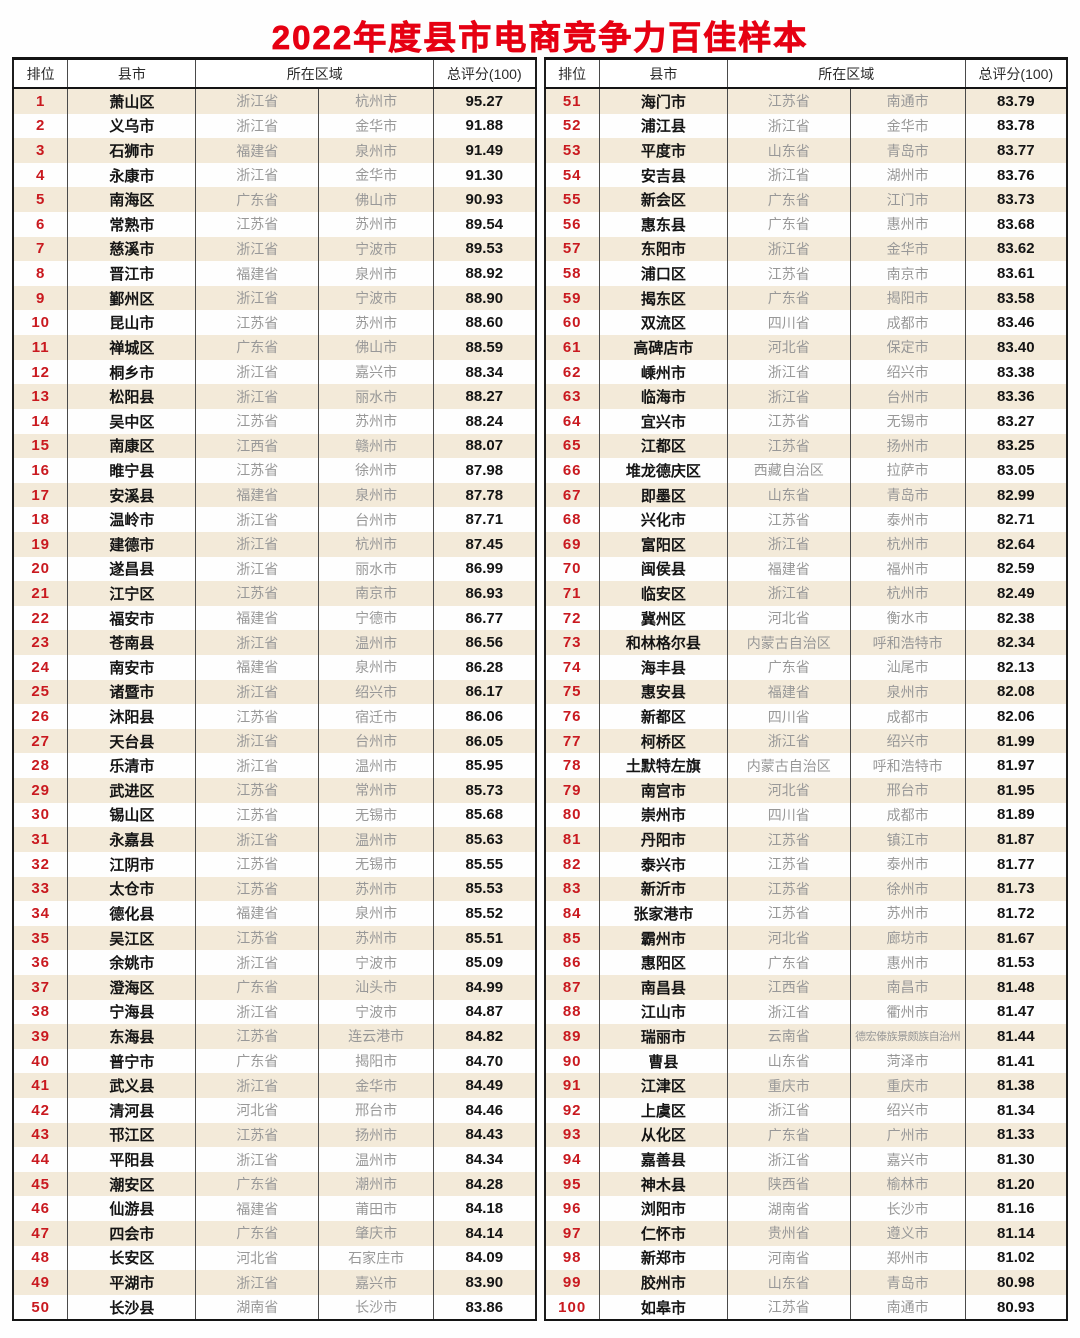  I want to click on county-cell: 浦江县, so click(663, 126).